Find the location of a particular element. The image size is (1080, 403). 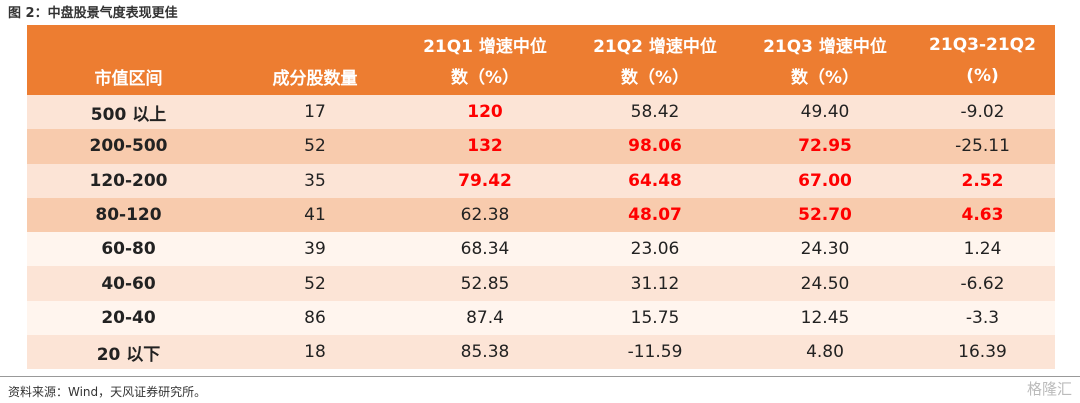

table-cell: 18 is located at coordinates (315, 352).